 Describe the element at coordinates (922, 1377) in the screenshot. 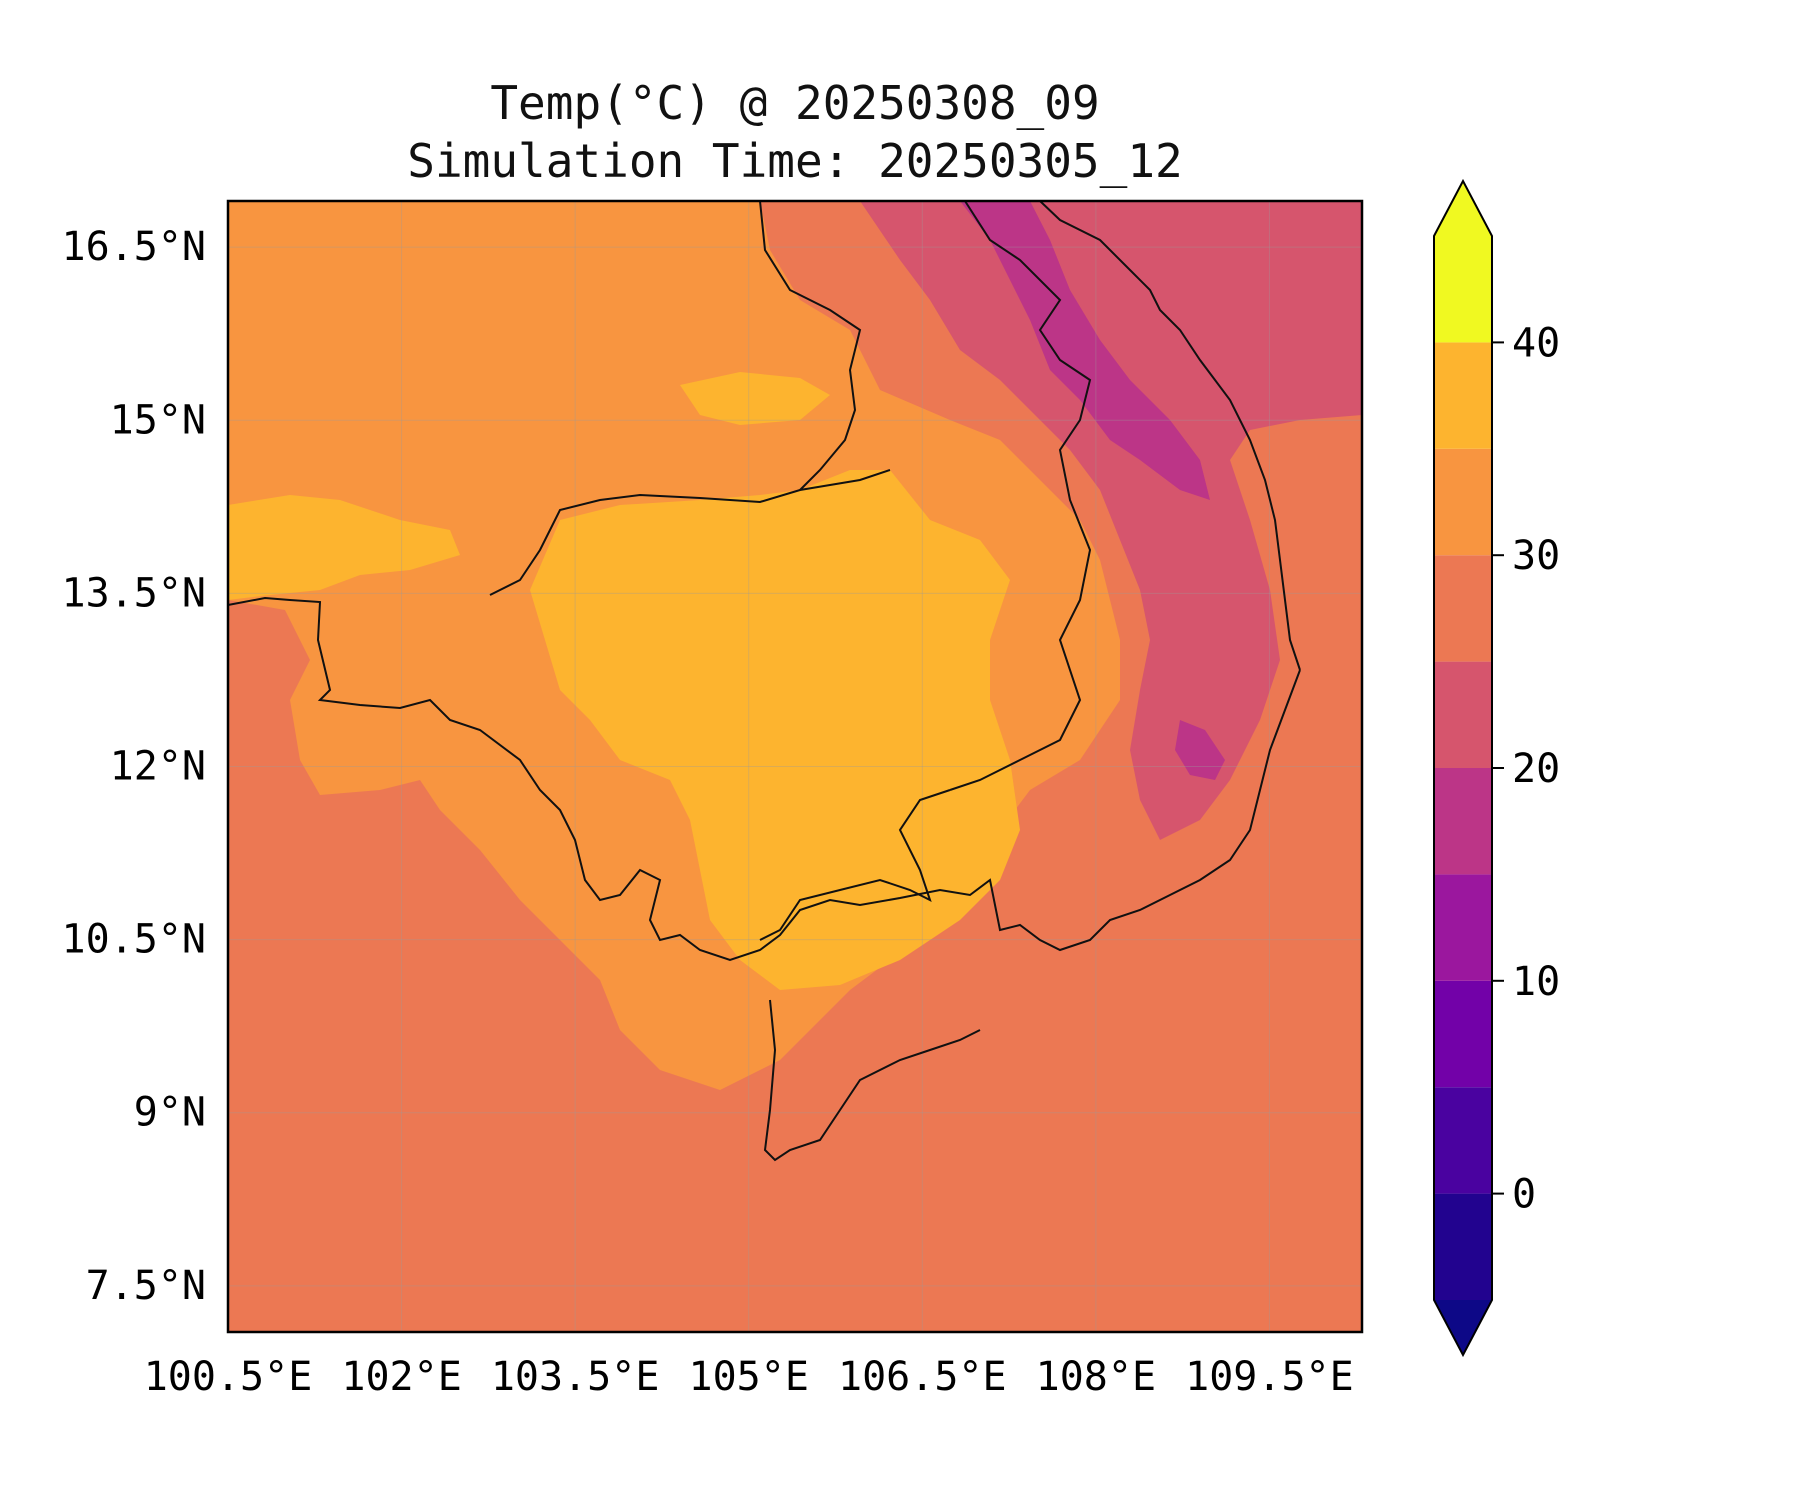

I see `lon-tick-label: 106.5°E` at that location.